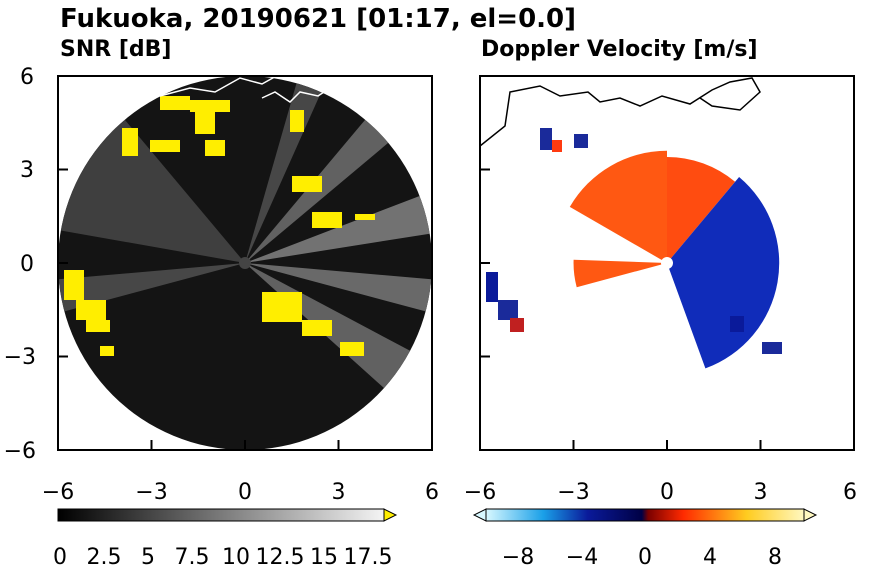 The image size is (870, 570). Describe the element at coordinates (850, 492) in the screenshot. I see `doppler-xtick-label: 6` at that location.